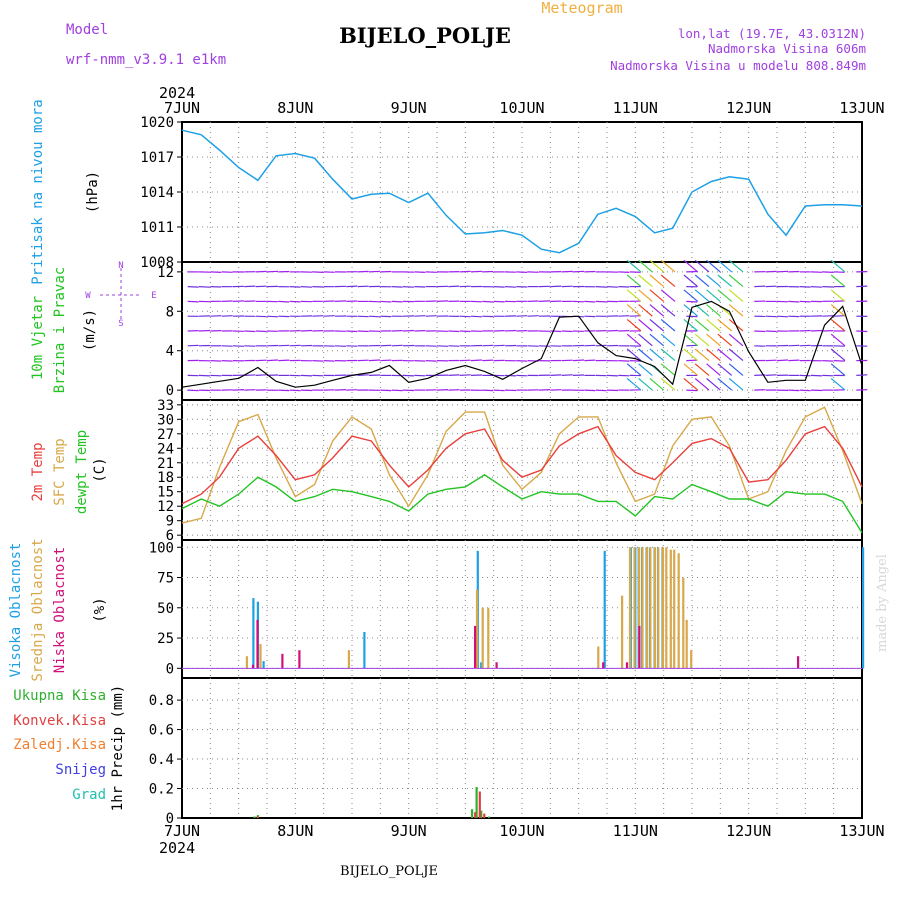  What do you see at coordinates (170, 669) in the screenshot?
I see `cloud-tick-label: 0` at bounding box center [170, 669].